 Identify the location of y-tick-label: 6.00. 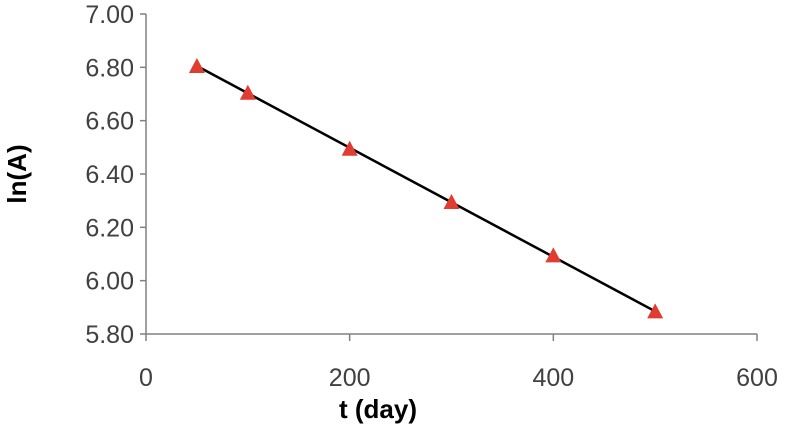
(109, 282).